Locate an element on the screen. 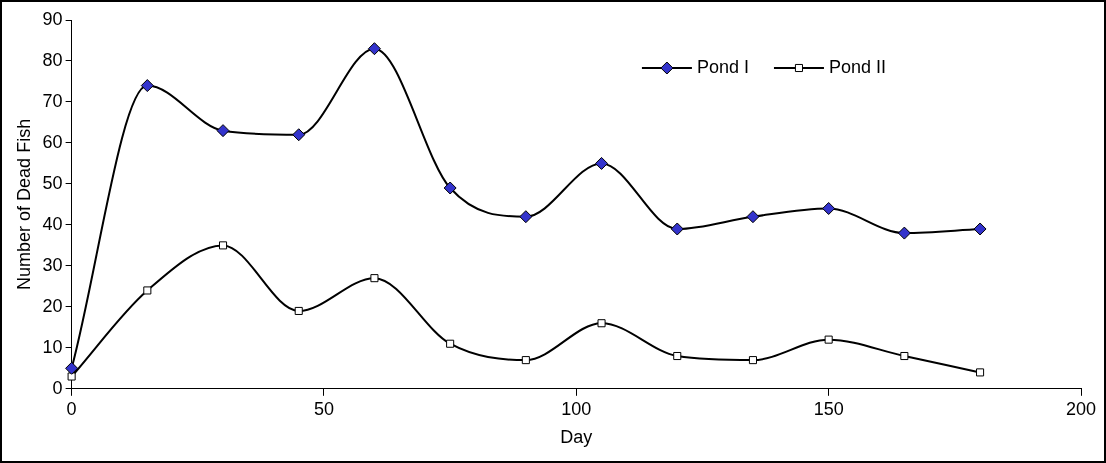 This screenshot has height=463, width=1106. y-tick-label: 60 is located at coordinates (52, 141).